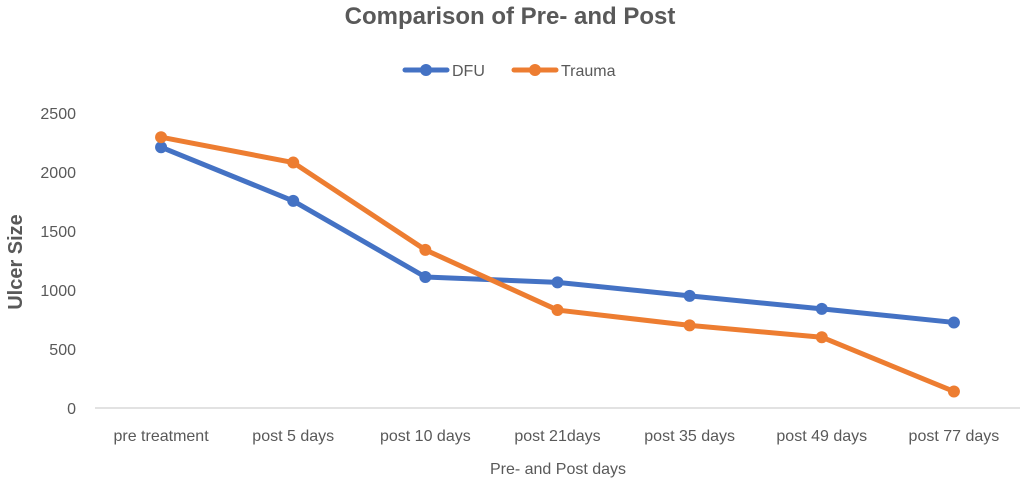  Describe the element at coordinates (58, 232) in the screenshot. I see `y-tick-label: 1500` at that location.